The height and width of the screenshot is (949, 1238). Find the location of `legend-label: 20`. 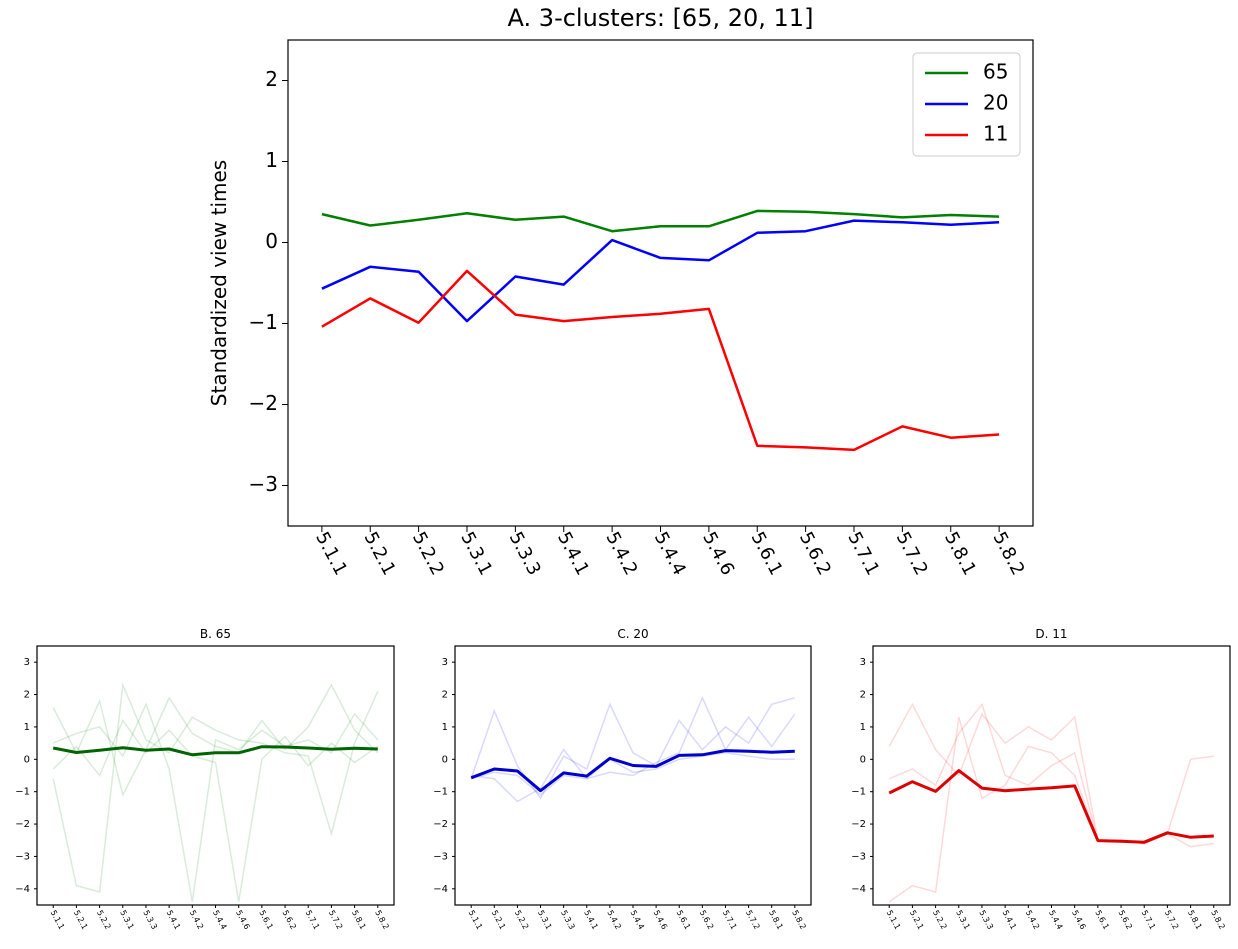

legend-label: 20 is located at coordinates (995, 103).